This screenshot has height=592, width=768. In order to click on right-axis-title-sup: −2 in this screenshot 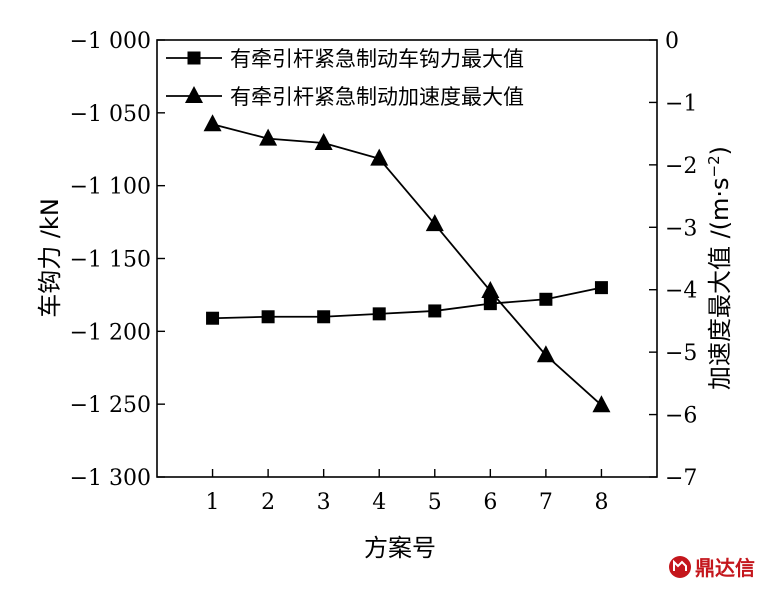, I will do `click(714, 166)`.